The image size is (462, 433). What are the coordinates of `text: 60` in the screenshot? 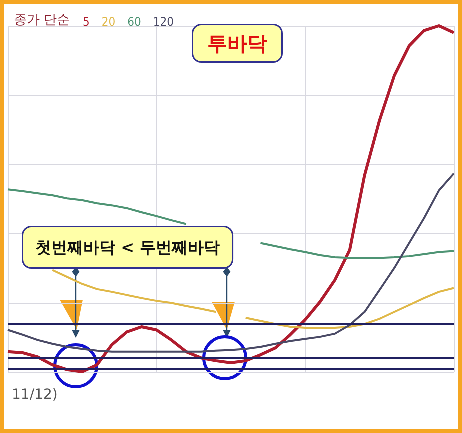 It's located at (135, 22).